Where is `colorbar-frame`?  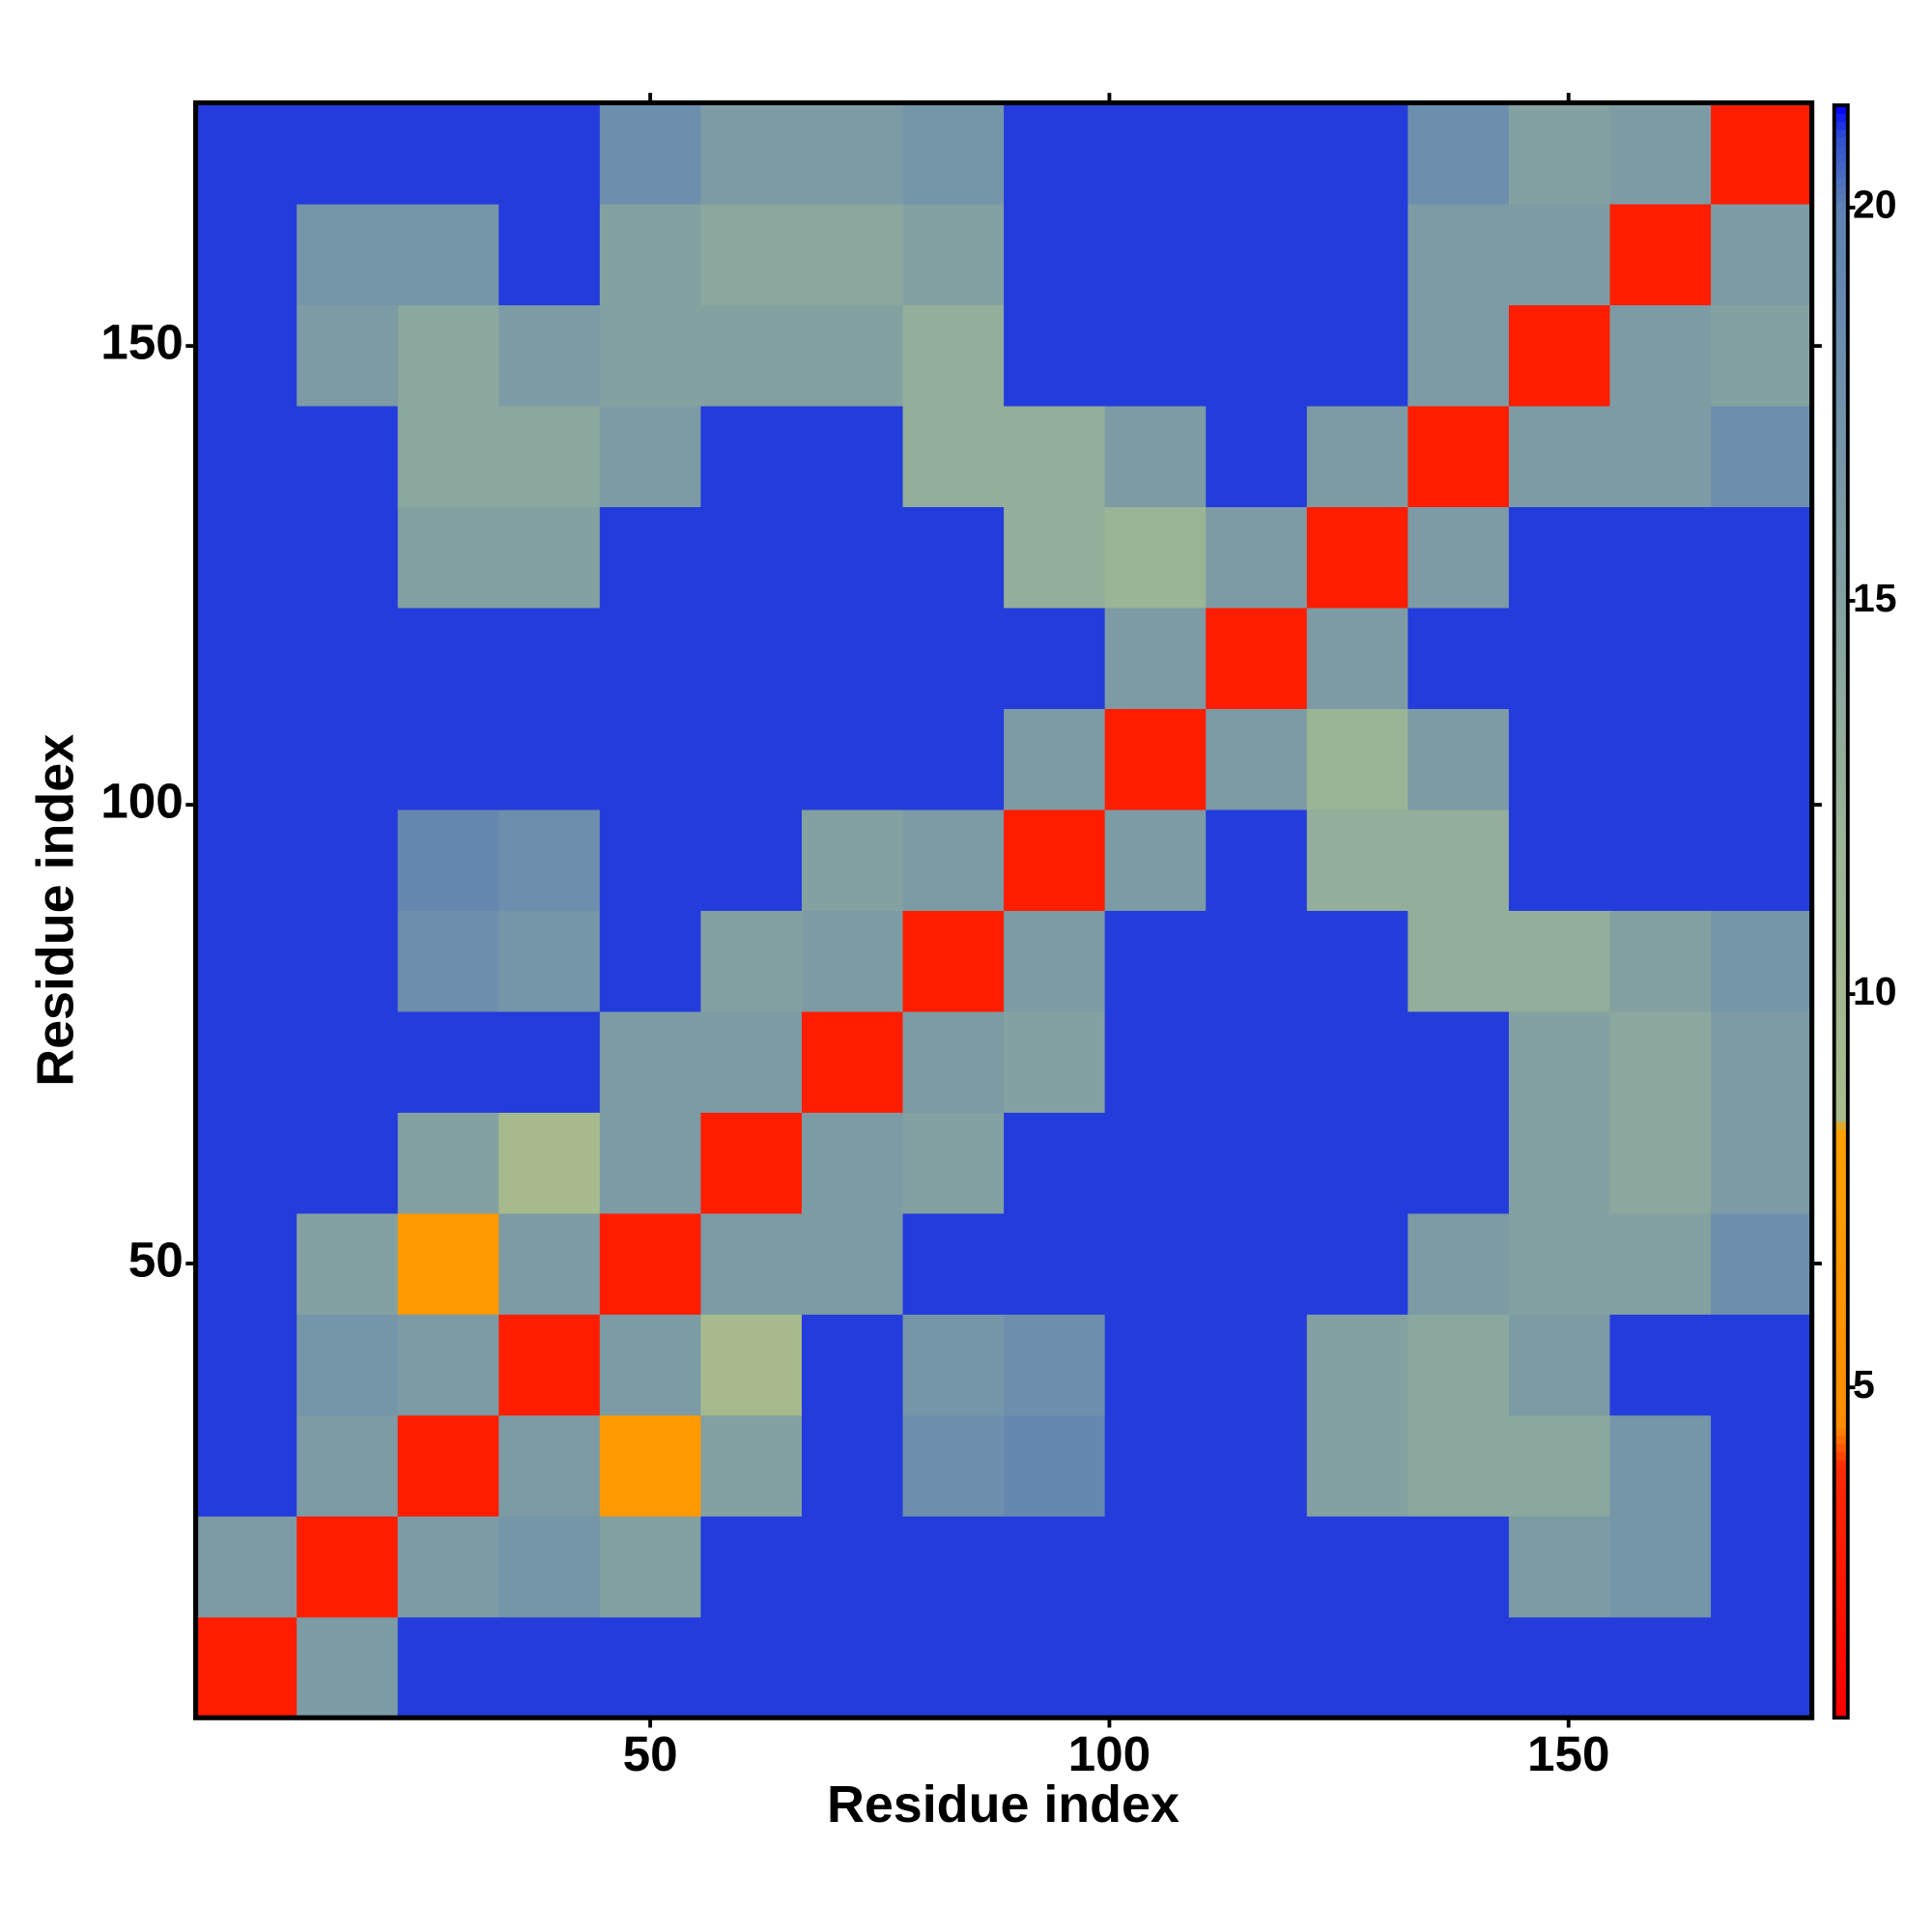 colorbar-frame is located at coordinates (1841, 911).